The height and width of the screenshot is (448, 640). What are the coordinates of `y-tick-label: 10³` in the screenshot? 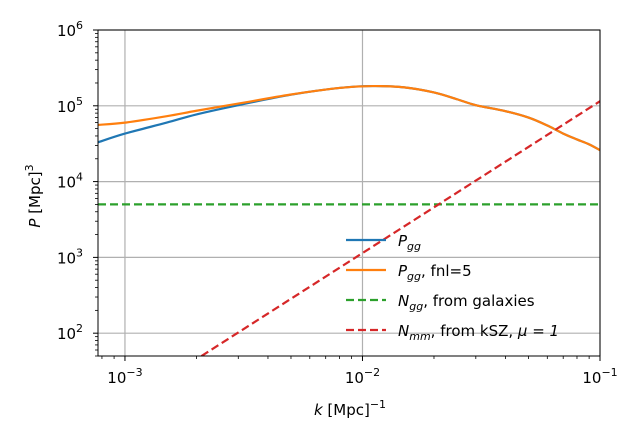 It's located at (70, 256).